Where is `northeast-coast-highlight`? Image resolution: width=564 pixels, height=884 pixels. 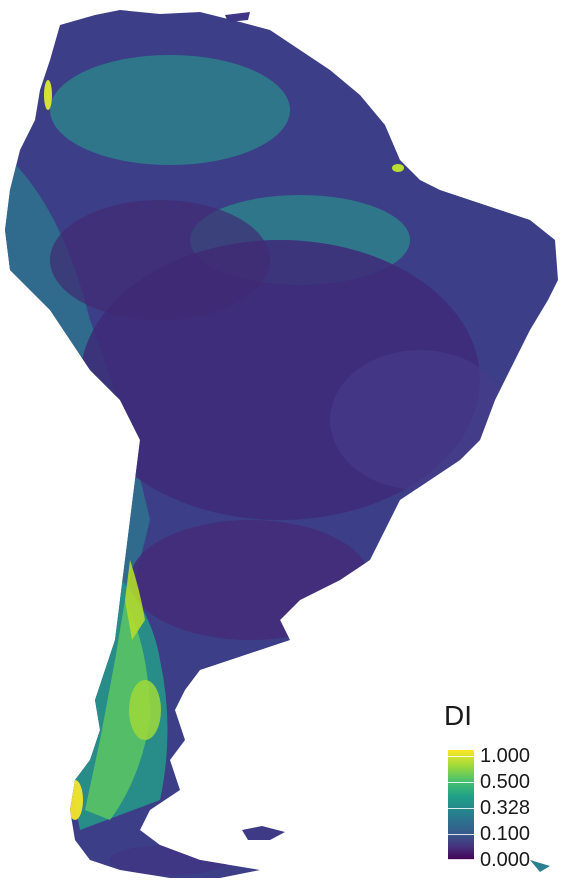
northeast-coast-highlight is located at coordinates (398, 168).